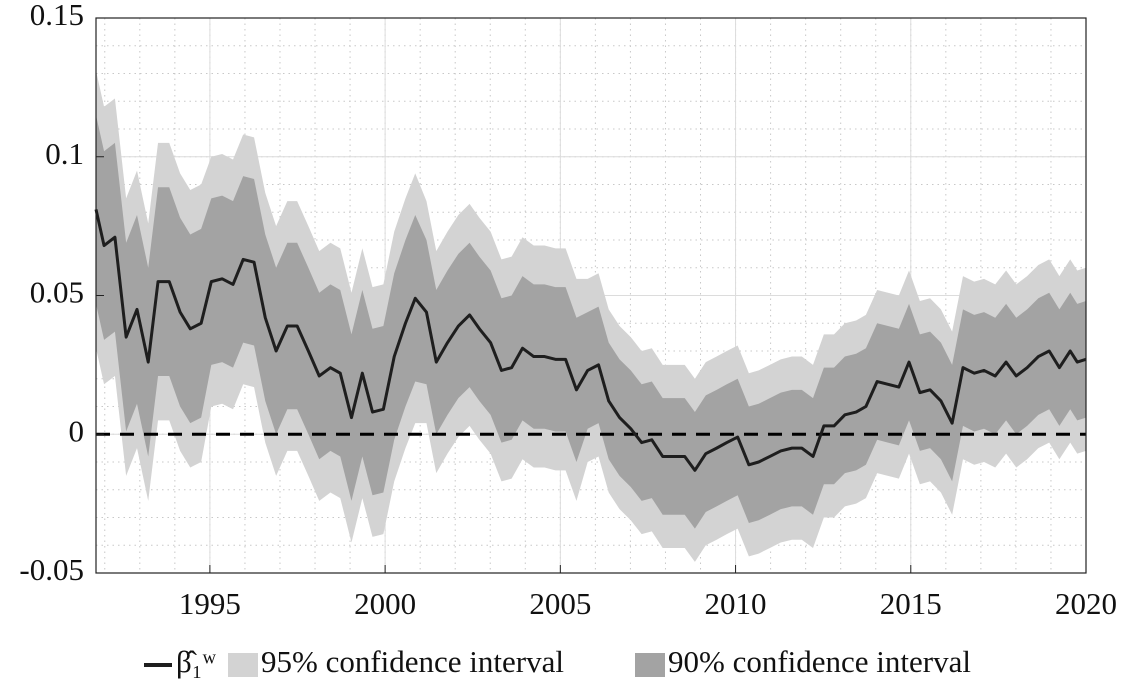 This screenshot has height=688, width=1127. What do you see at coordinates (57, 292) in the screenshot?
I see `y-tick-label: 0.05` at bounding box center [57, 292].